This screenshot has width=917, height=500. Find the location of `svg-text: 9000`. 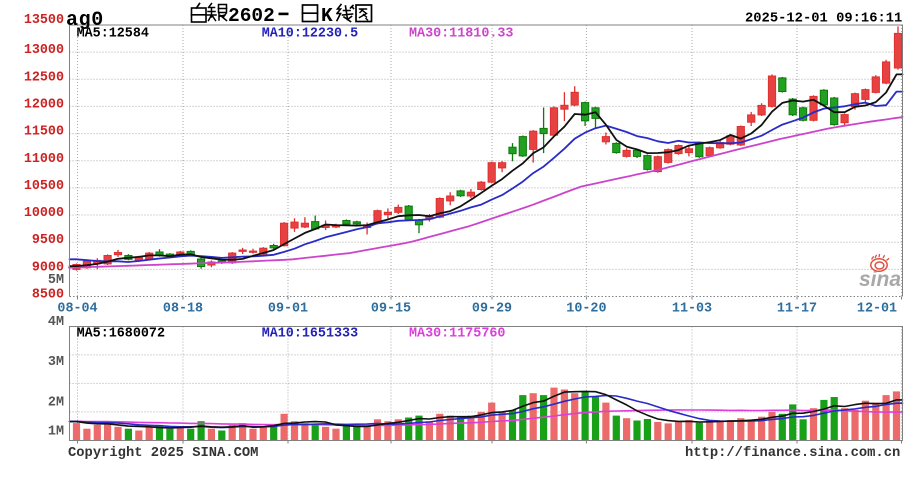

svg-text: 9000 is located at coordinates (48, 267).